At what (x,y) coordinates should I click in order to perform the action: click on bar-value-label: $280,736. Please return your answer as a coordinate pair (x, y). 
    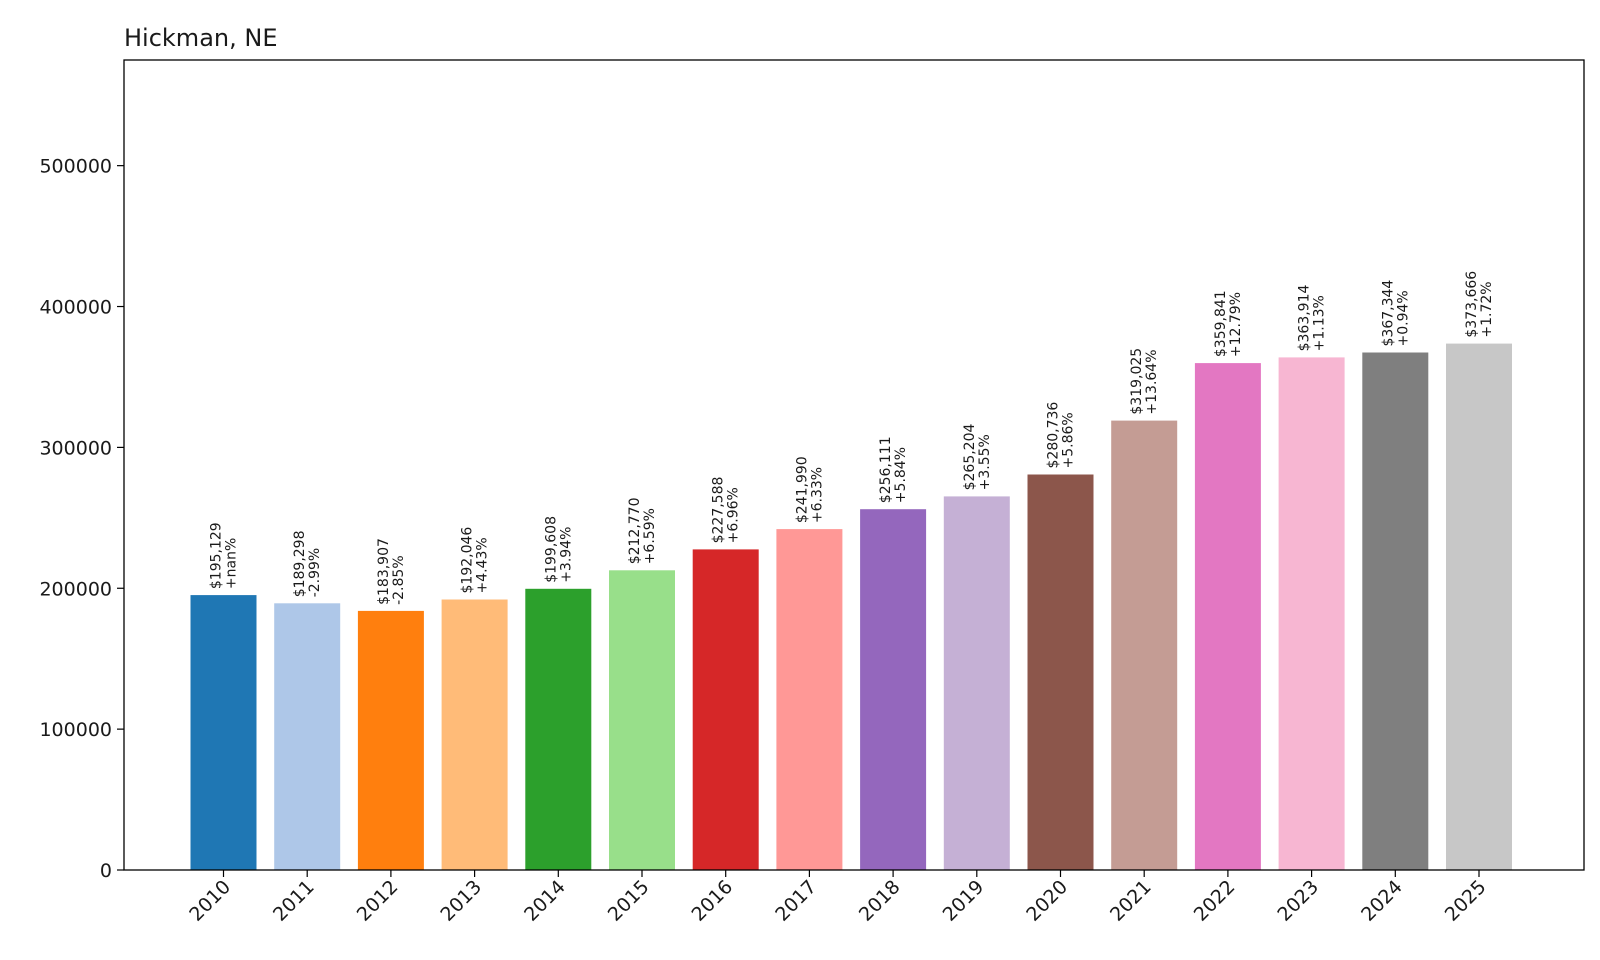
    Looking at the image, I should click on (1054, 435).